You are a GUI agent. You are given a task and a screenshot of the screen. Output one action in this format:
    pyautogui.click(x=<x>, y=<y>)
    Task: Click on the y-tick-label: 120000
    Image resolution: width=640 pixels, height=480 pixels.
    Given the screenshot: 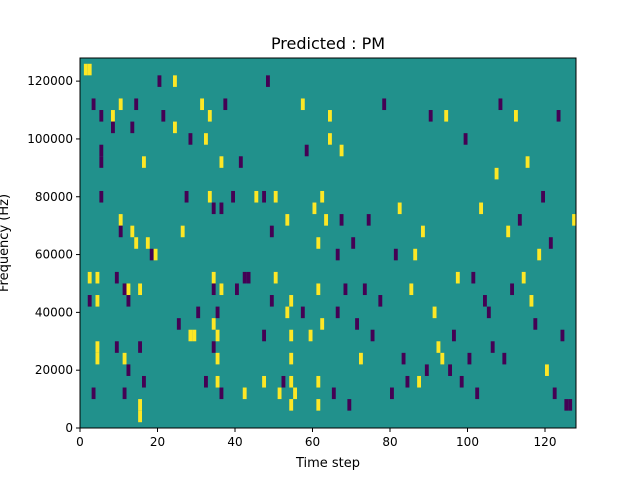 What is the action you would take?
    pyautogui.click(x=50, y=81)
    